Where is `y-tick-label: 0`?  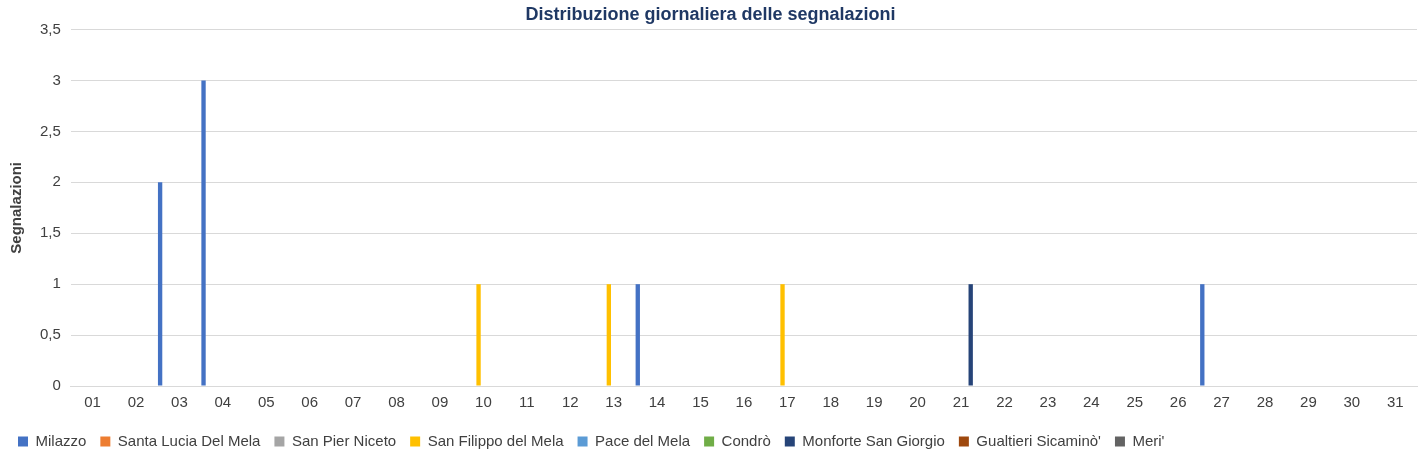
y-tick-label: 0 is located at coordinates (56, 385).